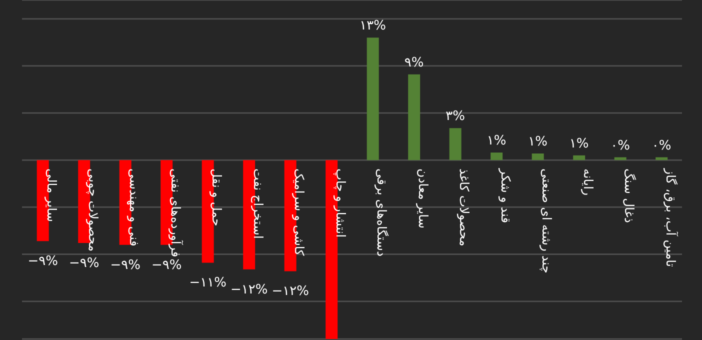 The width and height of the screenshot is (702, 340). Describe the element at coordinates (134, 207) in the screenshot. I see `x-tick-label: فنی و مهندسی` at that location.